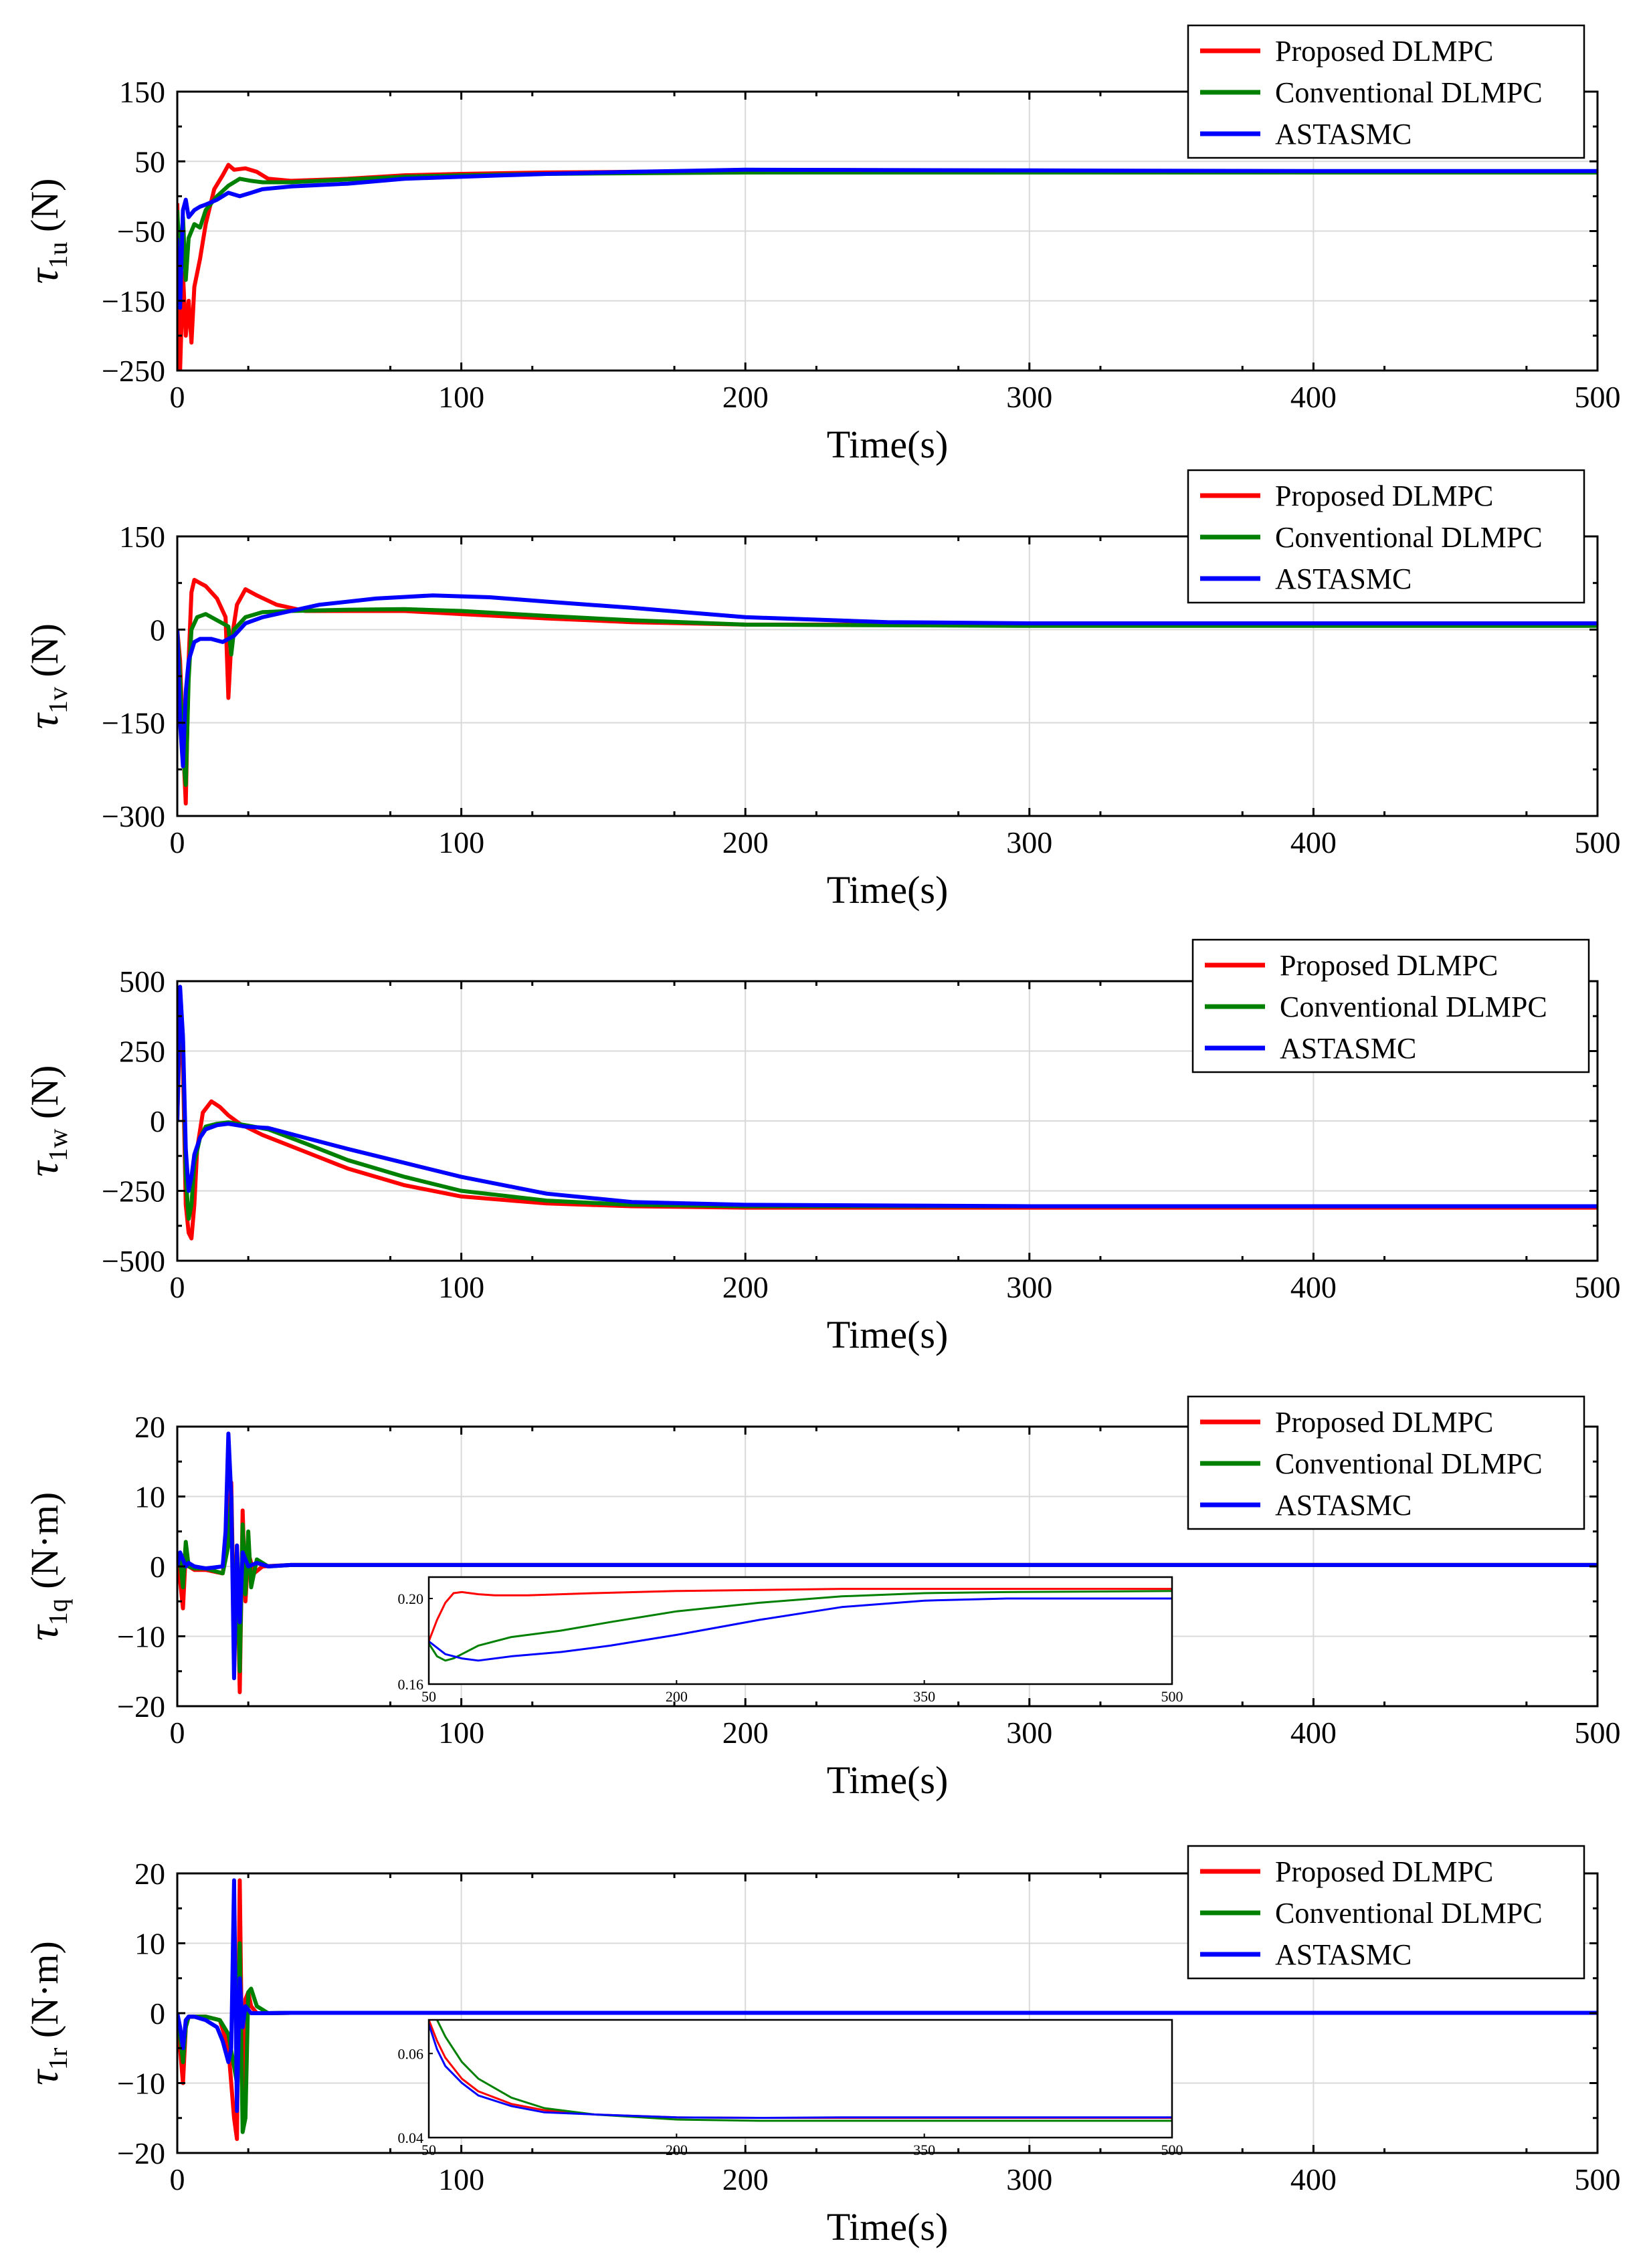  I want to click on inset-line-proposed, so click(800, 1615).